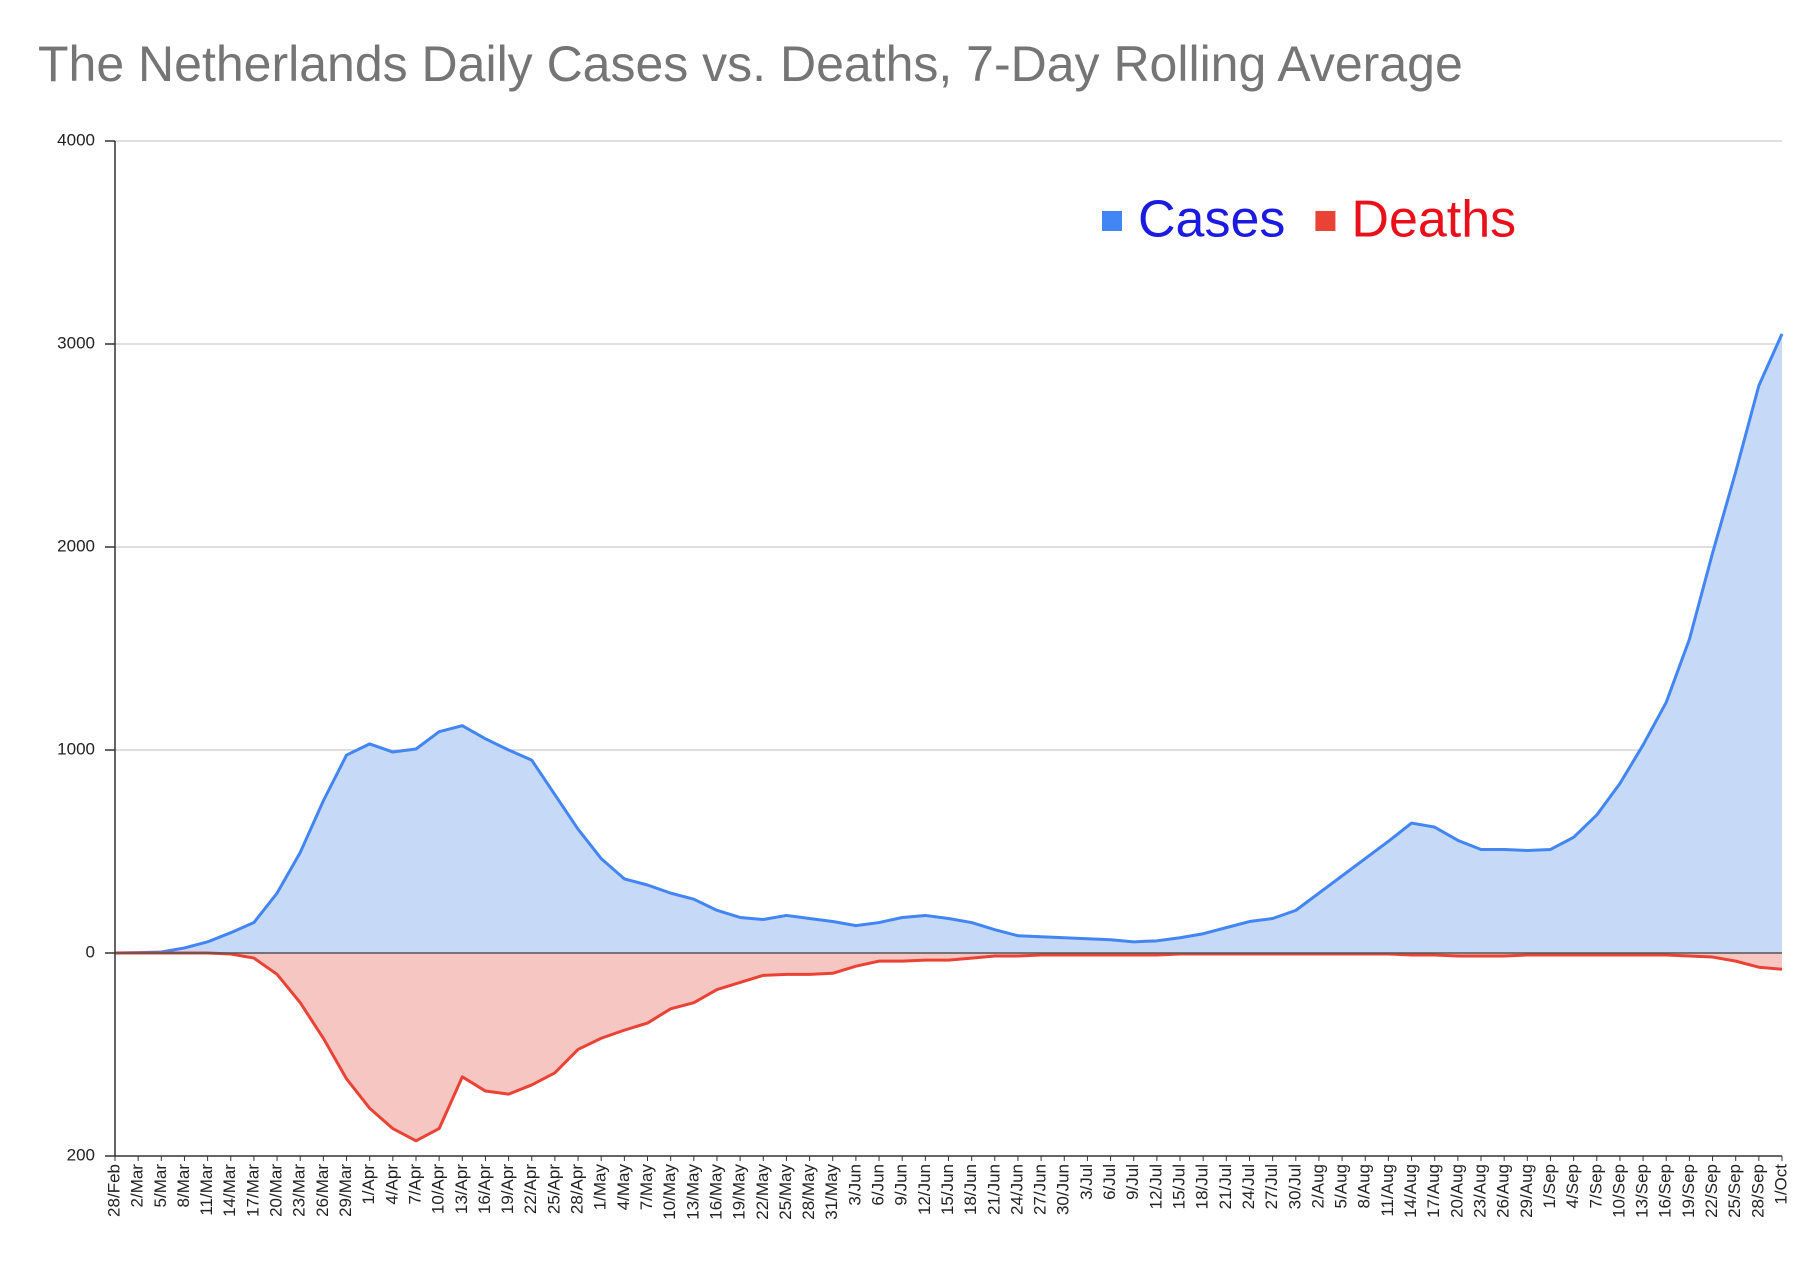 The width and height of the screenshot is (1808, 1268). What do you see at coordinates (1688, 1191) in the screenshot?
I see `x-tick-label: 19/Sep` at bounding box center [1688, 1191].